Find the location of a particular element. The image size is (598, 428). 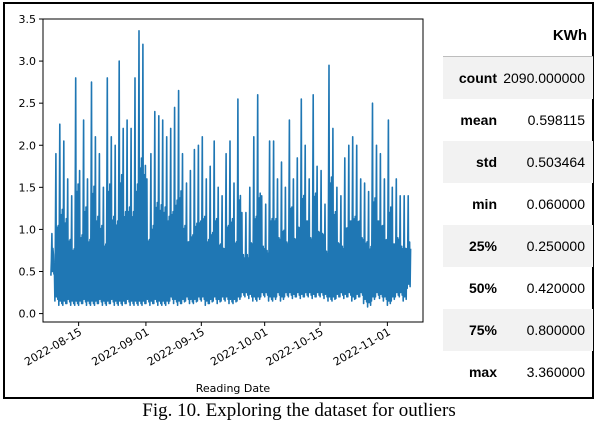

stats-column-header: KWh is located at coordinates (569, 35).